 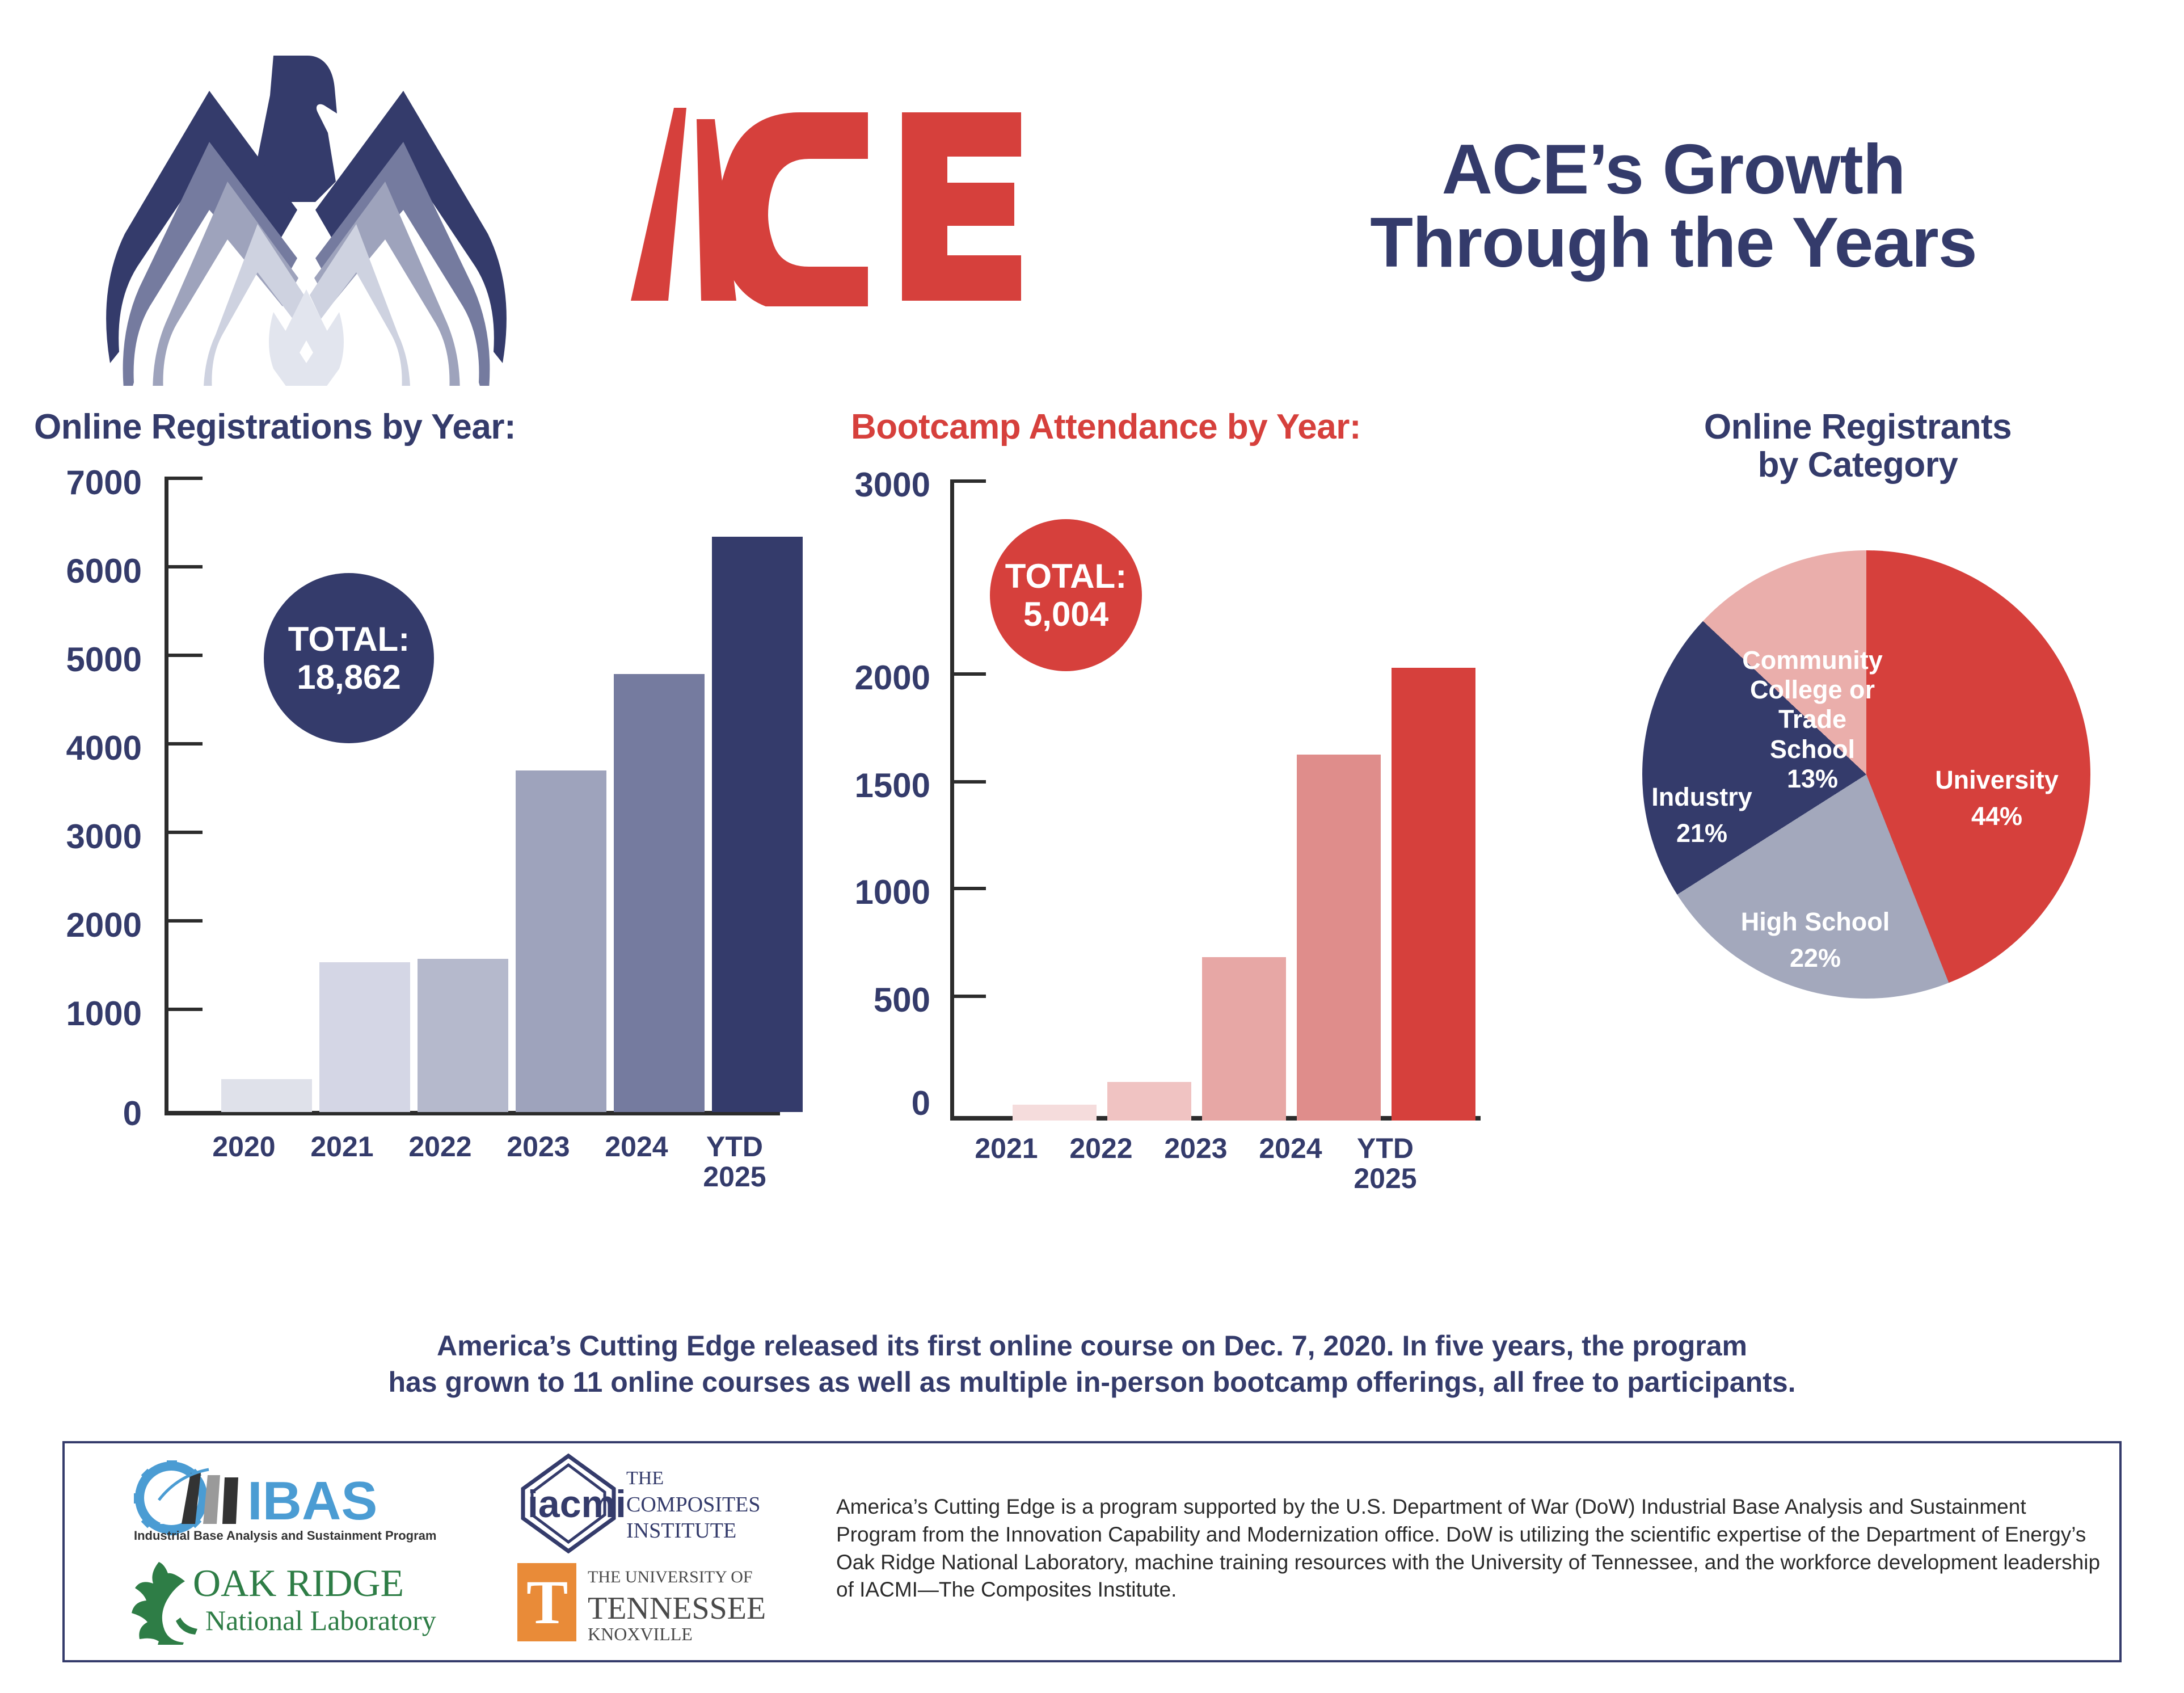 What do you see at coordinates (547, 1602) in the screenshot?
I see `ut-logo-mark: T` at bounding box center [547, 1602].